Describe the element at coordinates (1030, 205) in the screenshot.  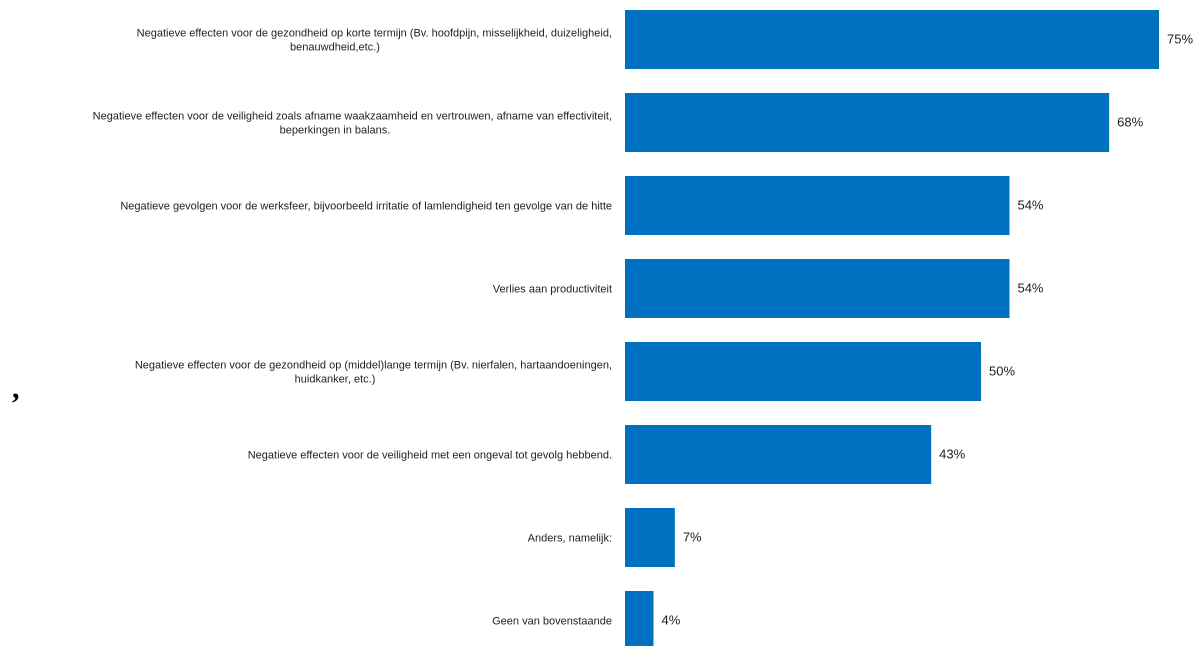
I see `value-label-2: 54%` at that location.